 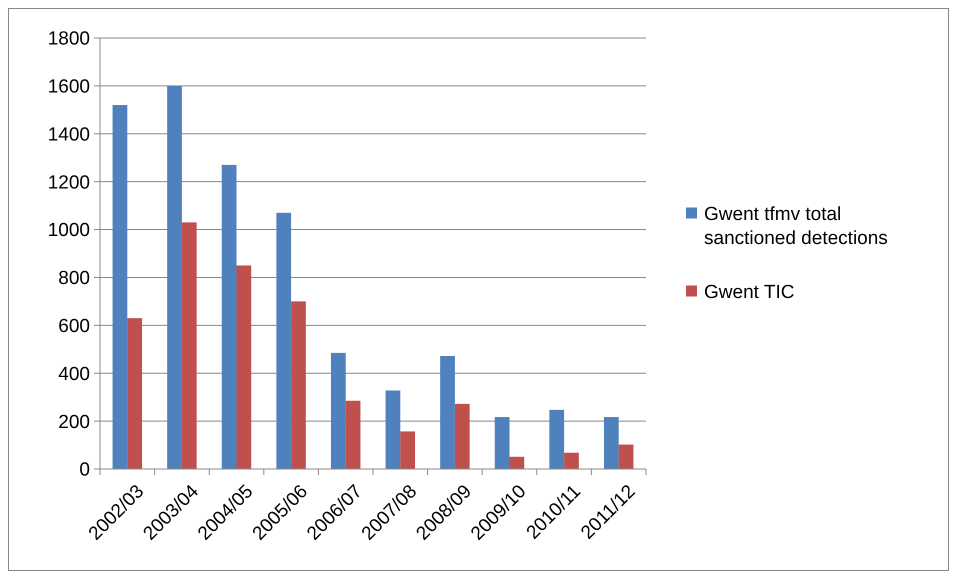 I want to click on legend-label: Gwent TIC, so click(x=749, y=293).